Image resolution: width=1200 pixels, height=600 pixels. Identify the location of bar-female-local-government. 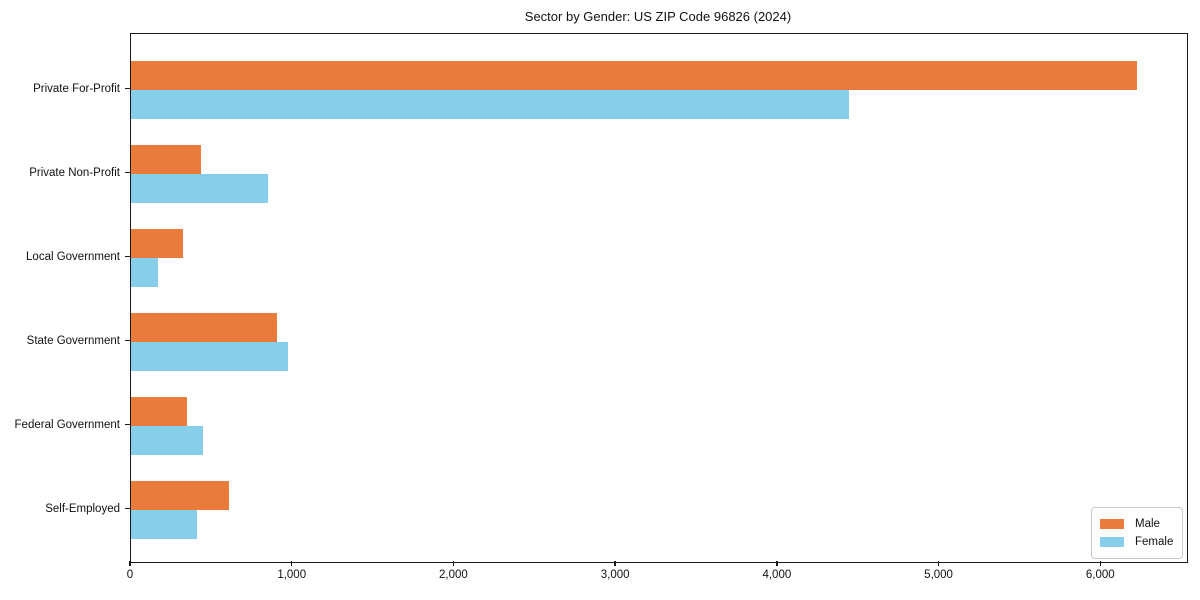
(145, 272).